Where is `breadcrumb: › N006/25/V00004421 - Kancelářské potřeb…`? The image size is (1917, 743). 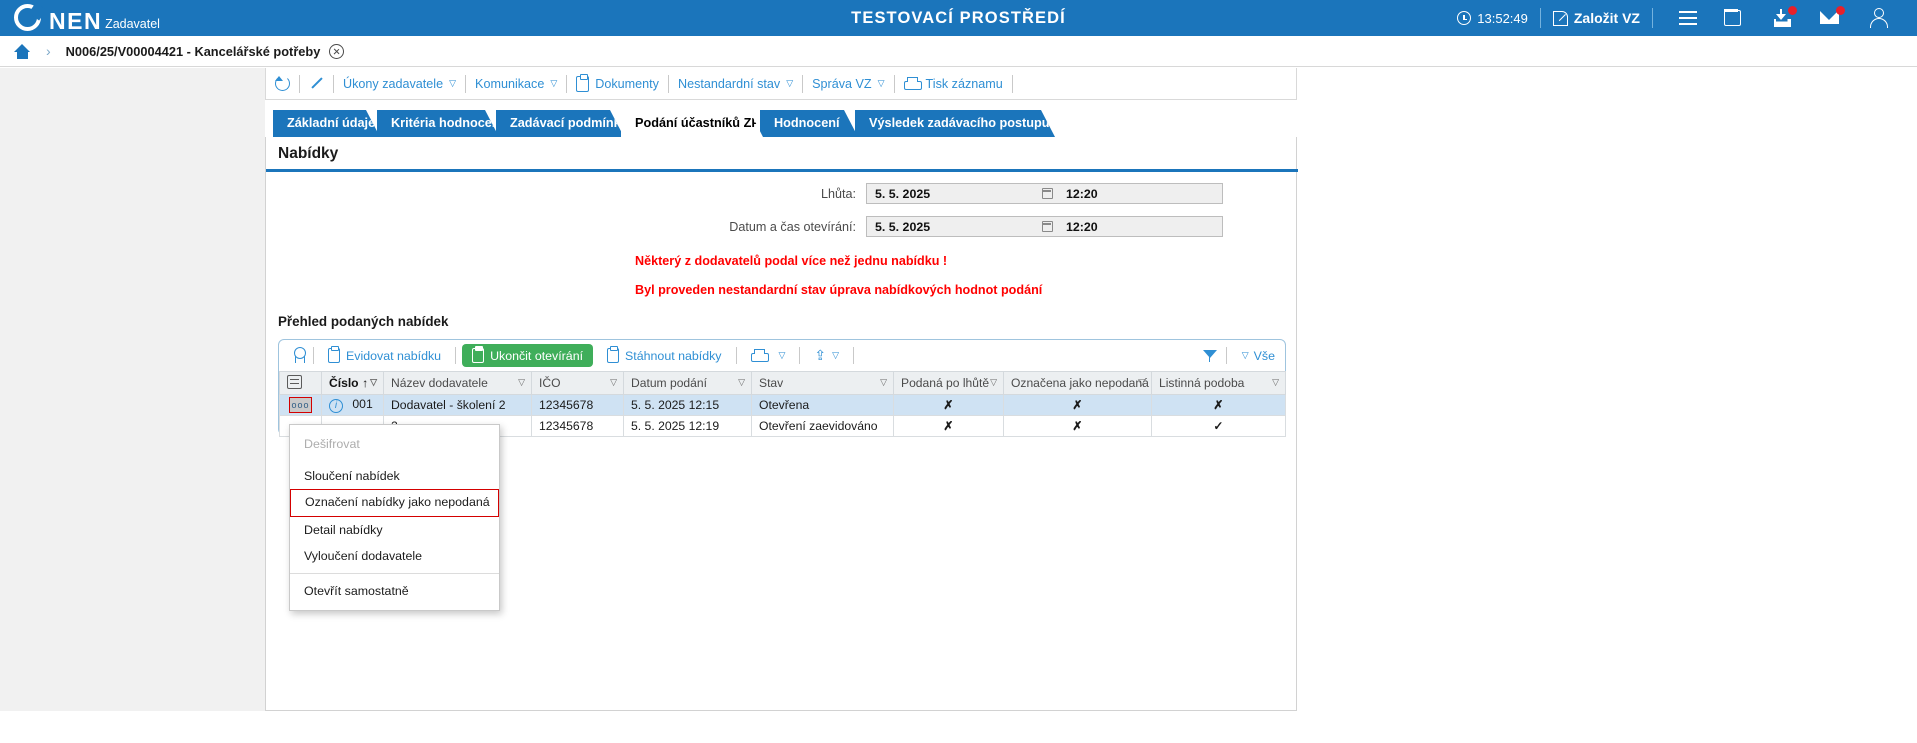 breadcrumb: › N006/25/V00004421 - Kancelářské potřeb… is located at coordinates (958, 51).